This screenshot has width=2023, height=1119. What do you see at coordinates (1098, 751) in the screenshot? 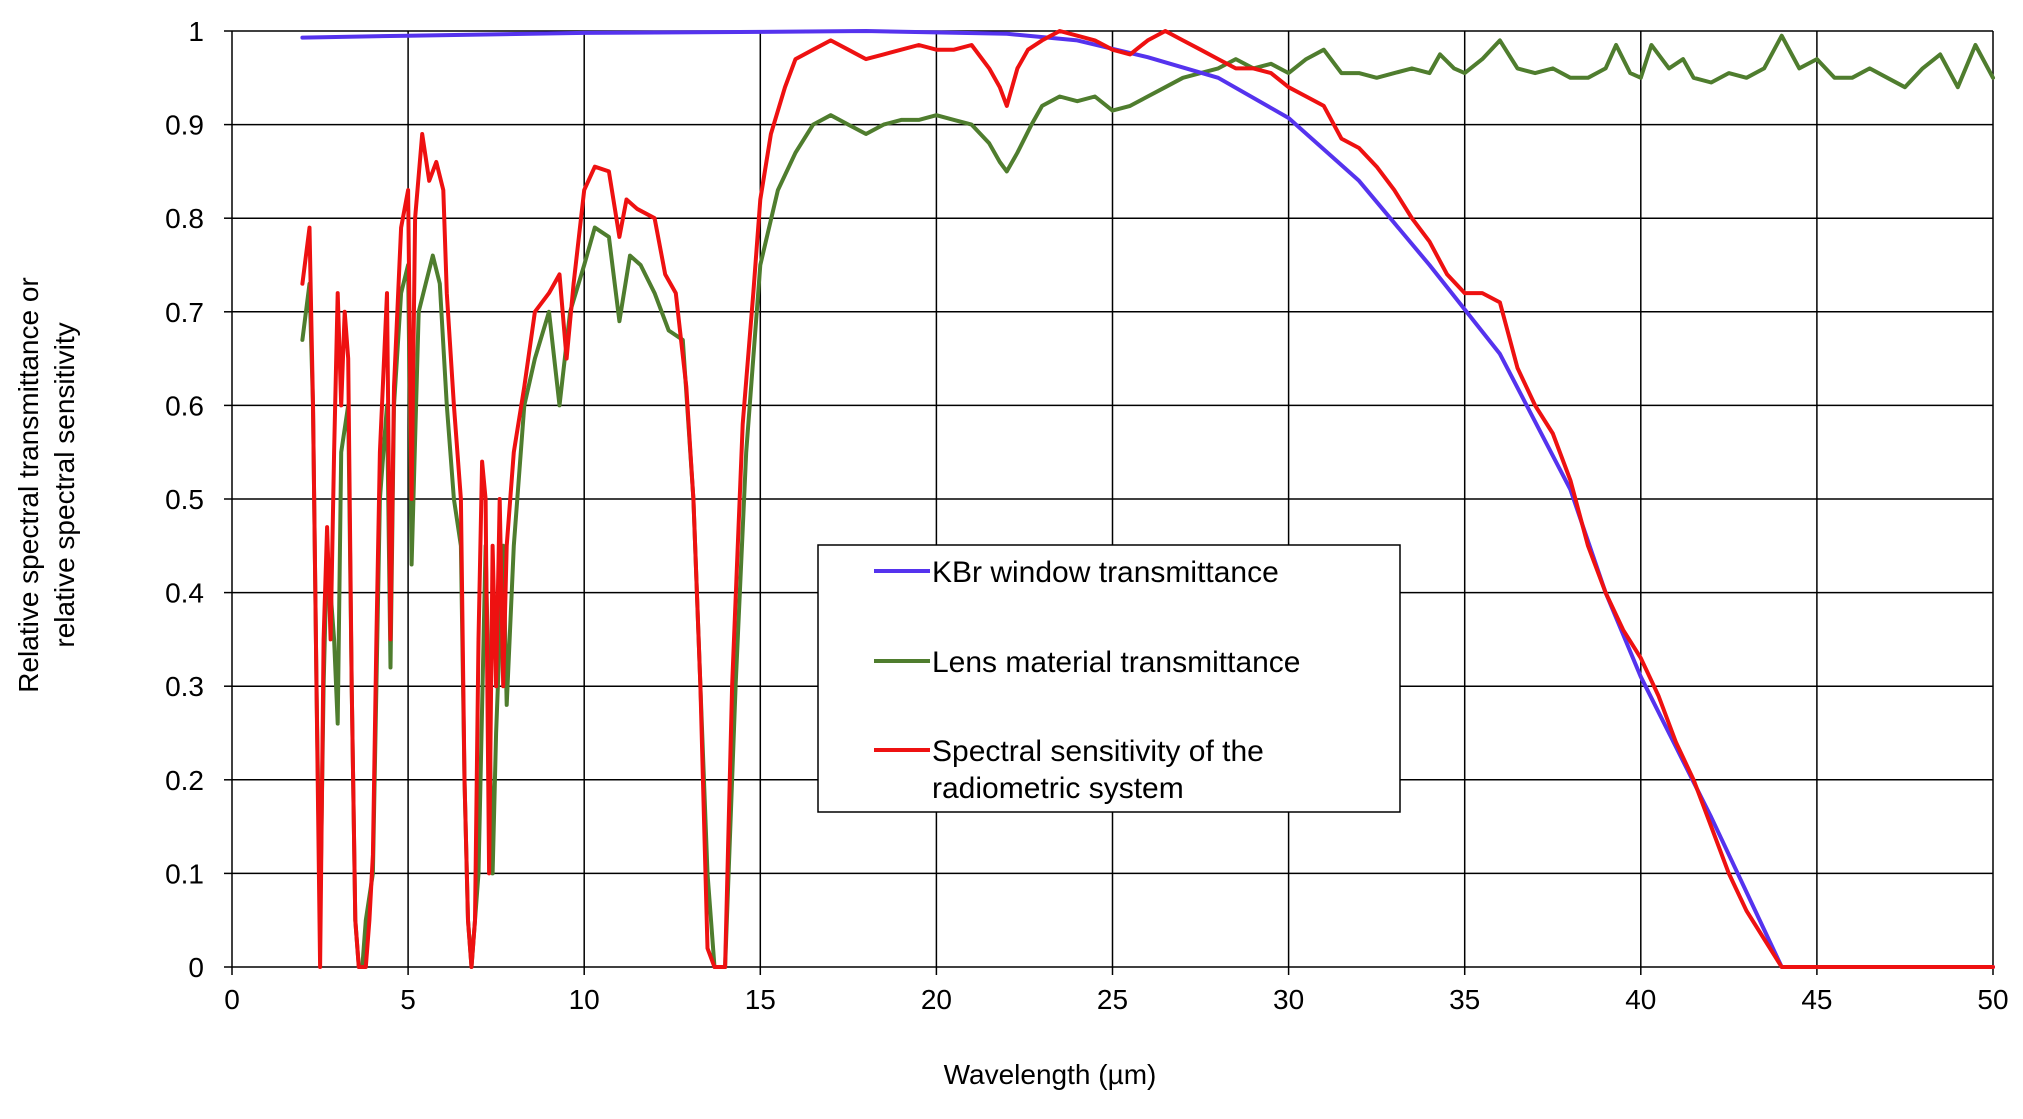
I see `legend-label-sensitivity-line1: Spectral sensitivity of the` at bounding box center [1098, 751].